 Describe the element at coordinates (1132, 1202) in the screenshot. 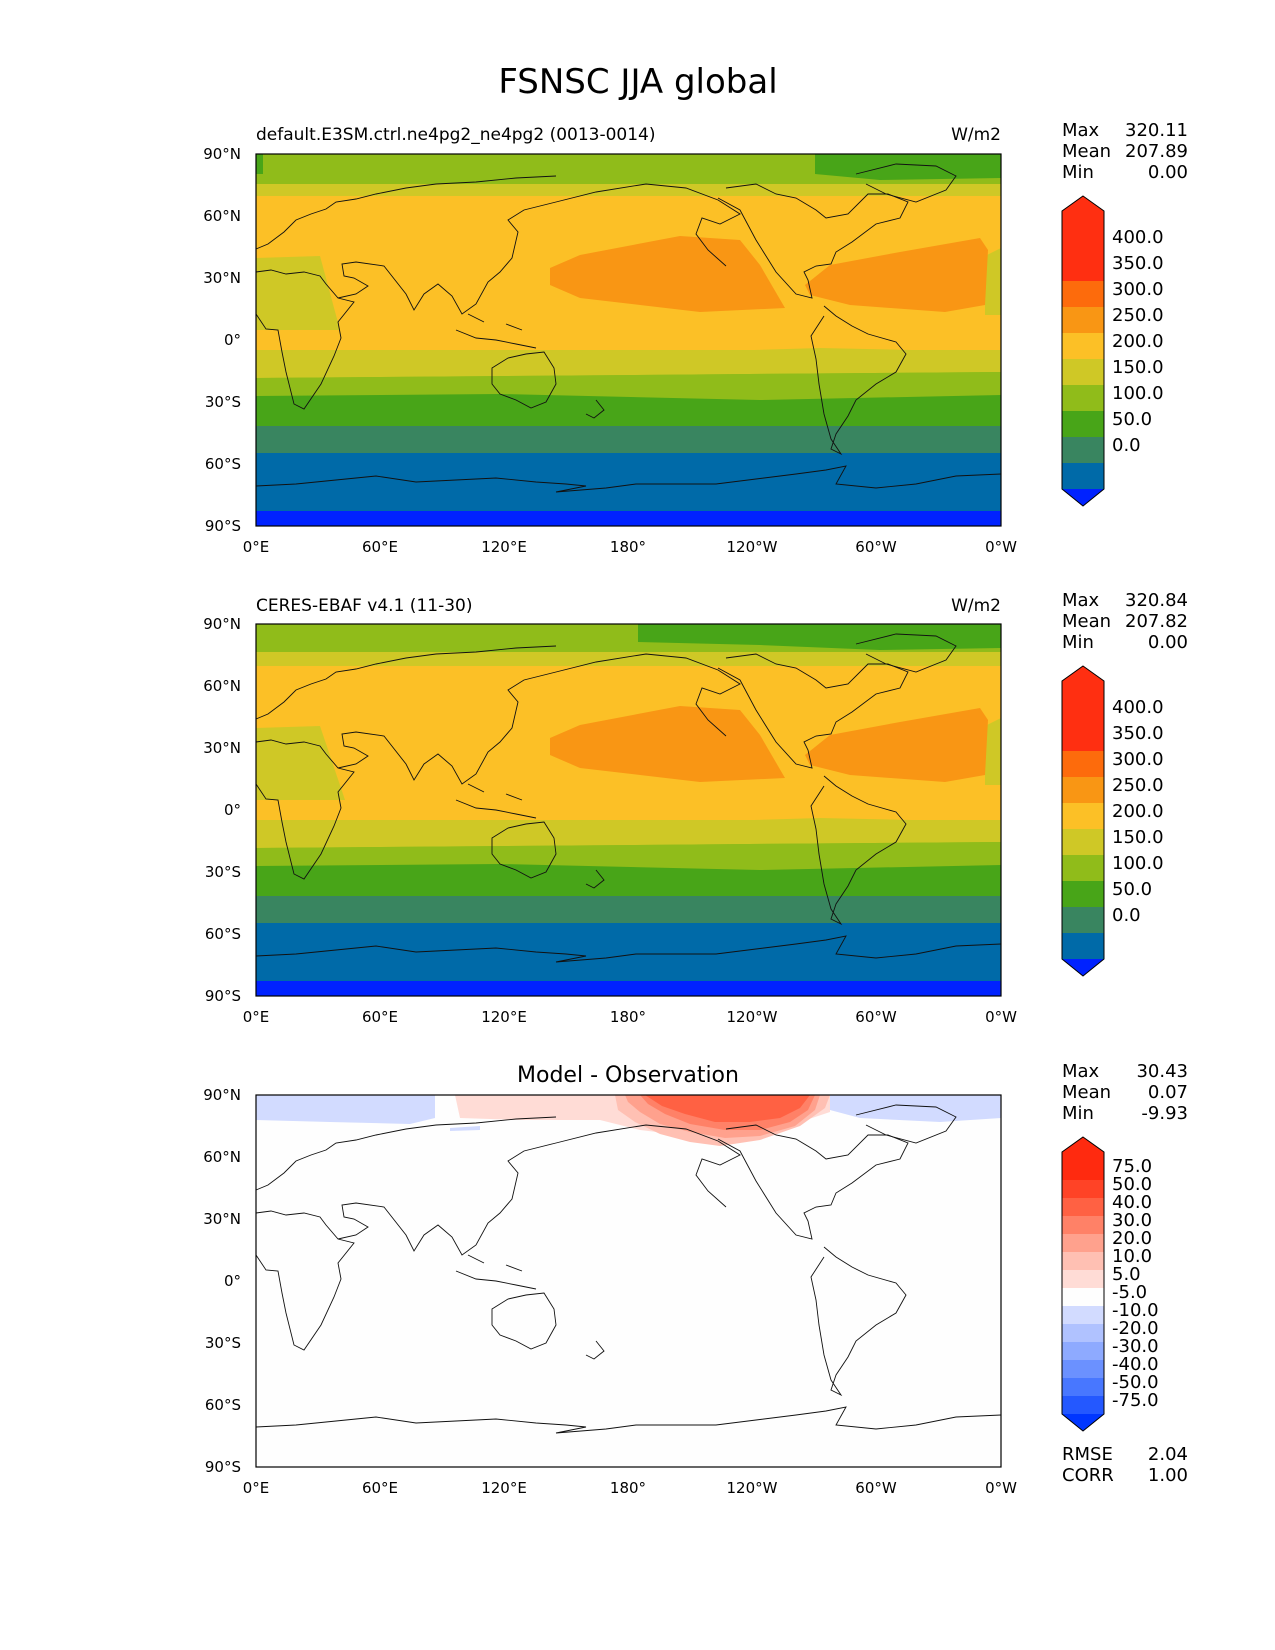

I see `colorbar-label: 40.0` at that location.